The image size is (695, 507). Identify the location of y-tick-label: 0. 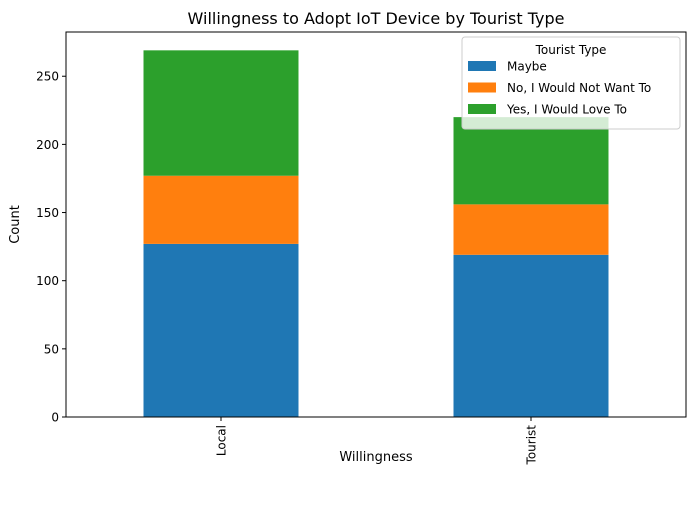
(55, 418).